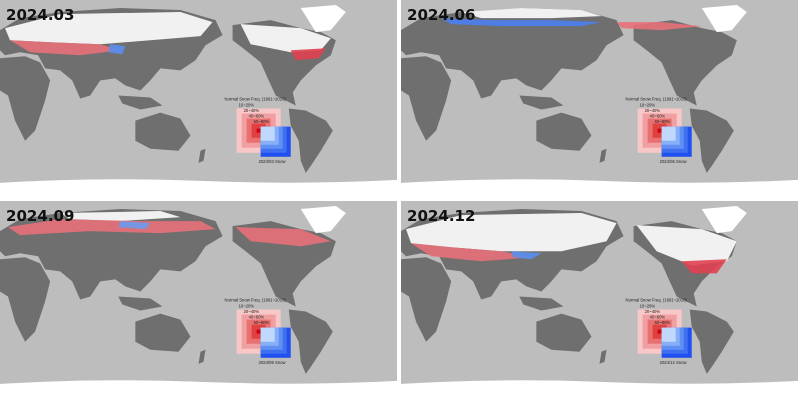  I want to click on legend-snow-label: 2024/09 Snow, so click(273, 362).